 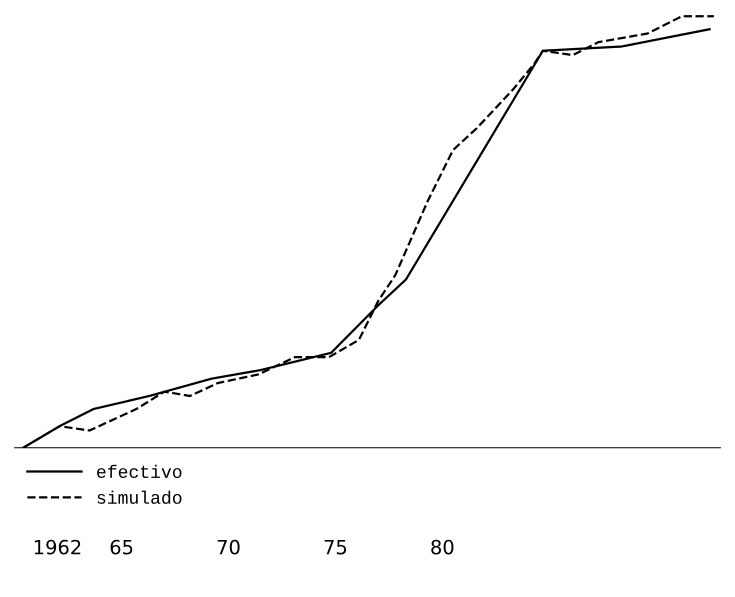 What do you see at coordinates (121, 547) in the screenshot?
I see `x-tick-label: 65` at bounding box center [121, 547].